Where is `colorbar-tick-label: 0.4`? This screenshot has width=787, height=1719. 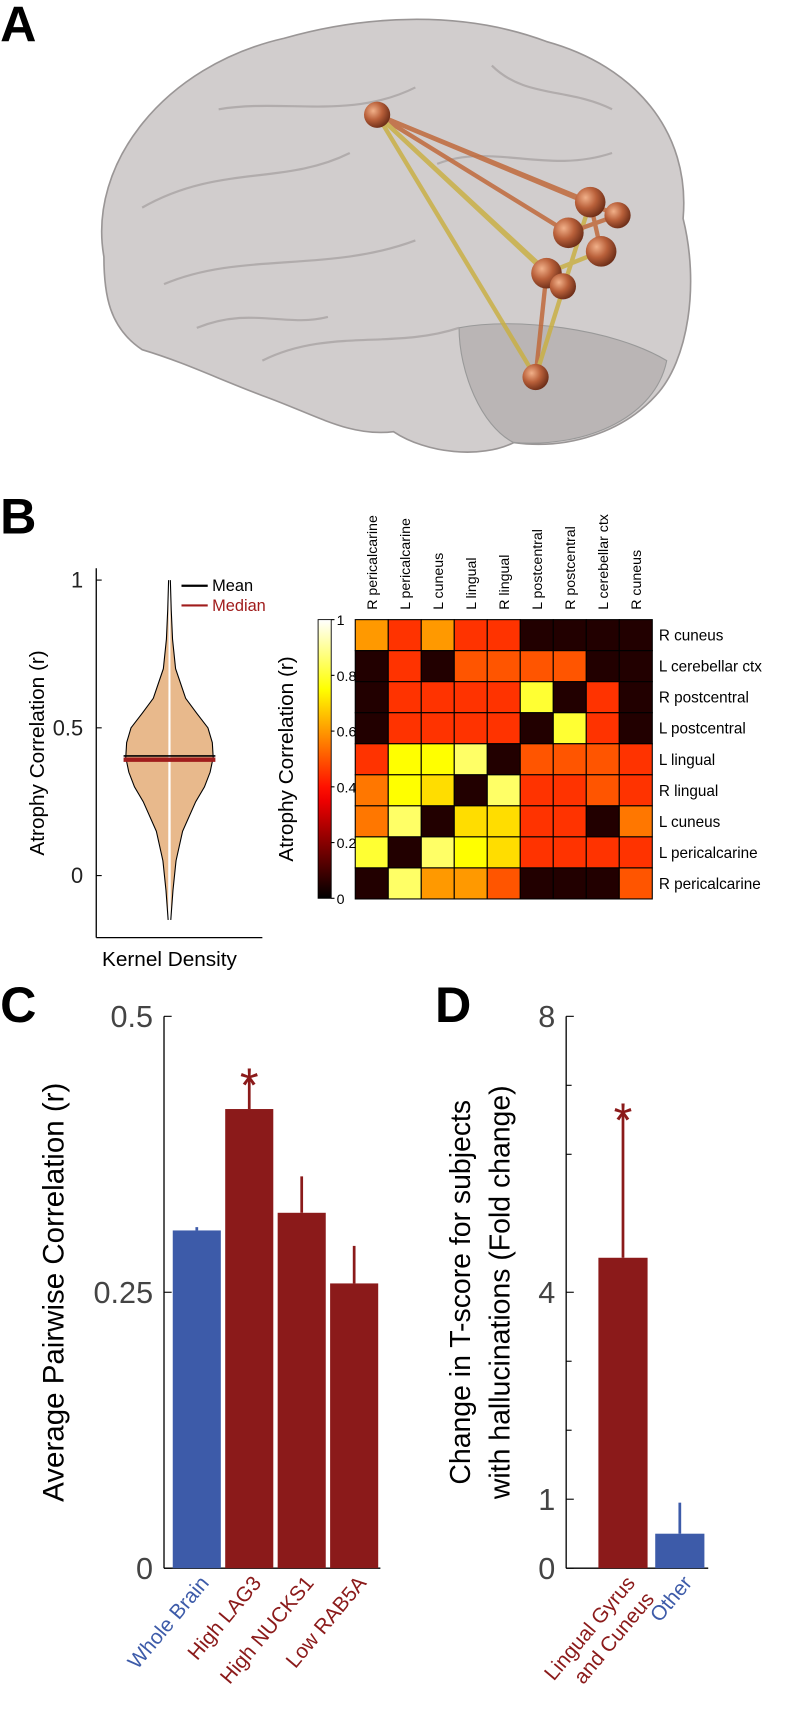
colorbar-tick-label: 0.4 is located at coordinates (347, 788).